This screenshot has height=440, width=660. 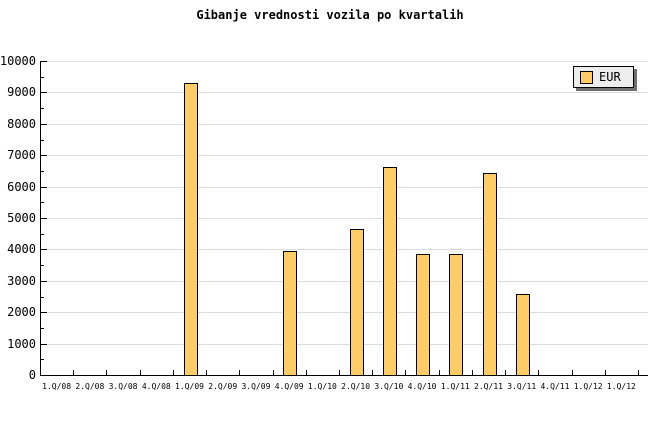 What do you see at coordinates (223, 386) in the screenshot?
I see `x-axis-label-5: 2.Q/09` at bounding box center [223, 386].